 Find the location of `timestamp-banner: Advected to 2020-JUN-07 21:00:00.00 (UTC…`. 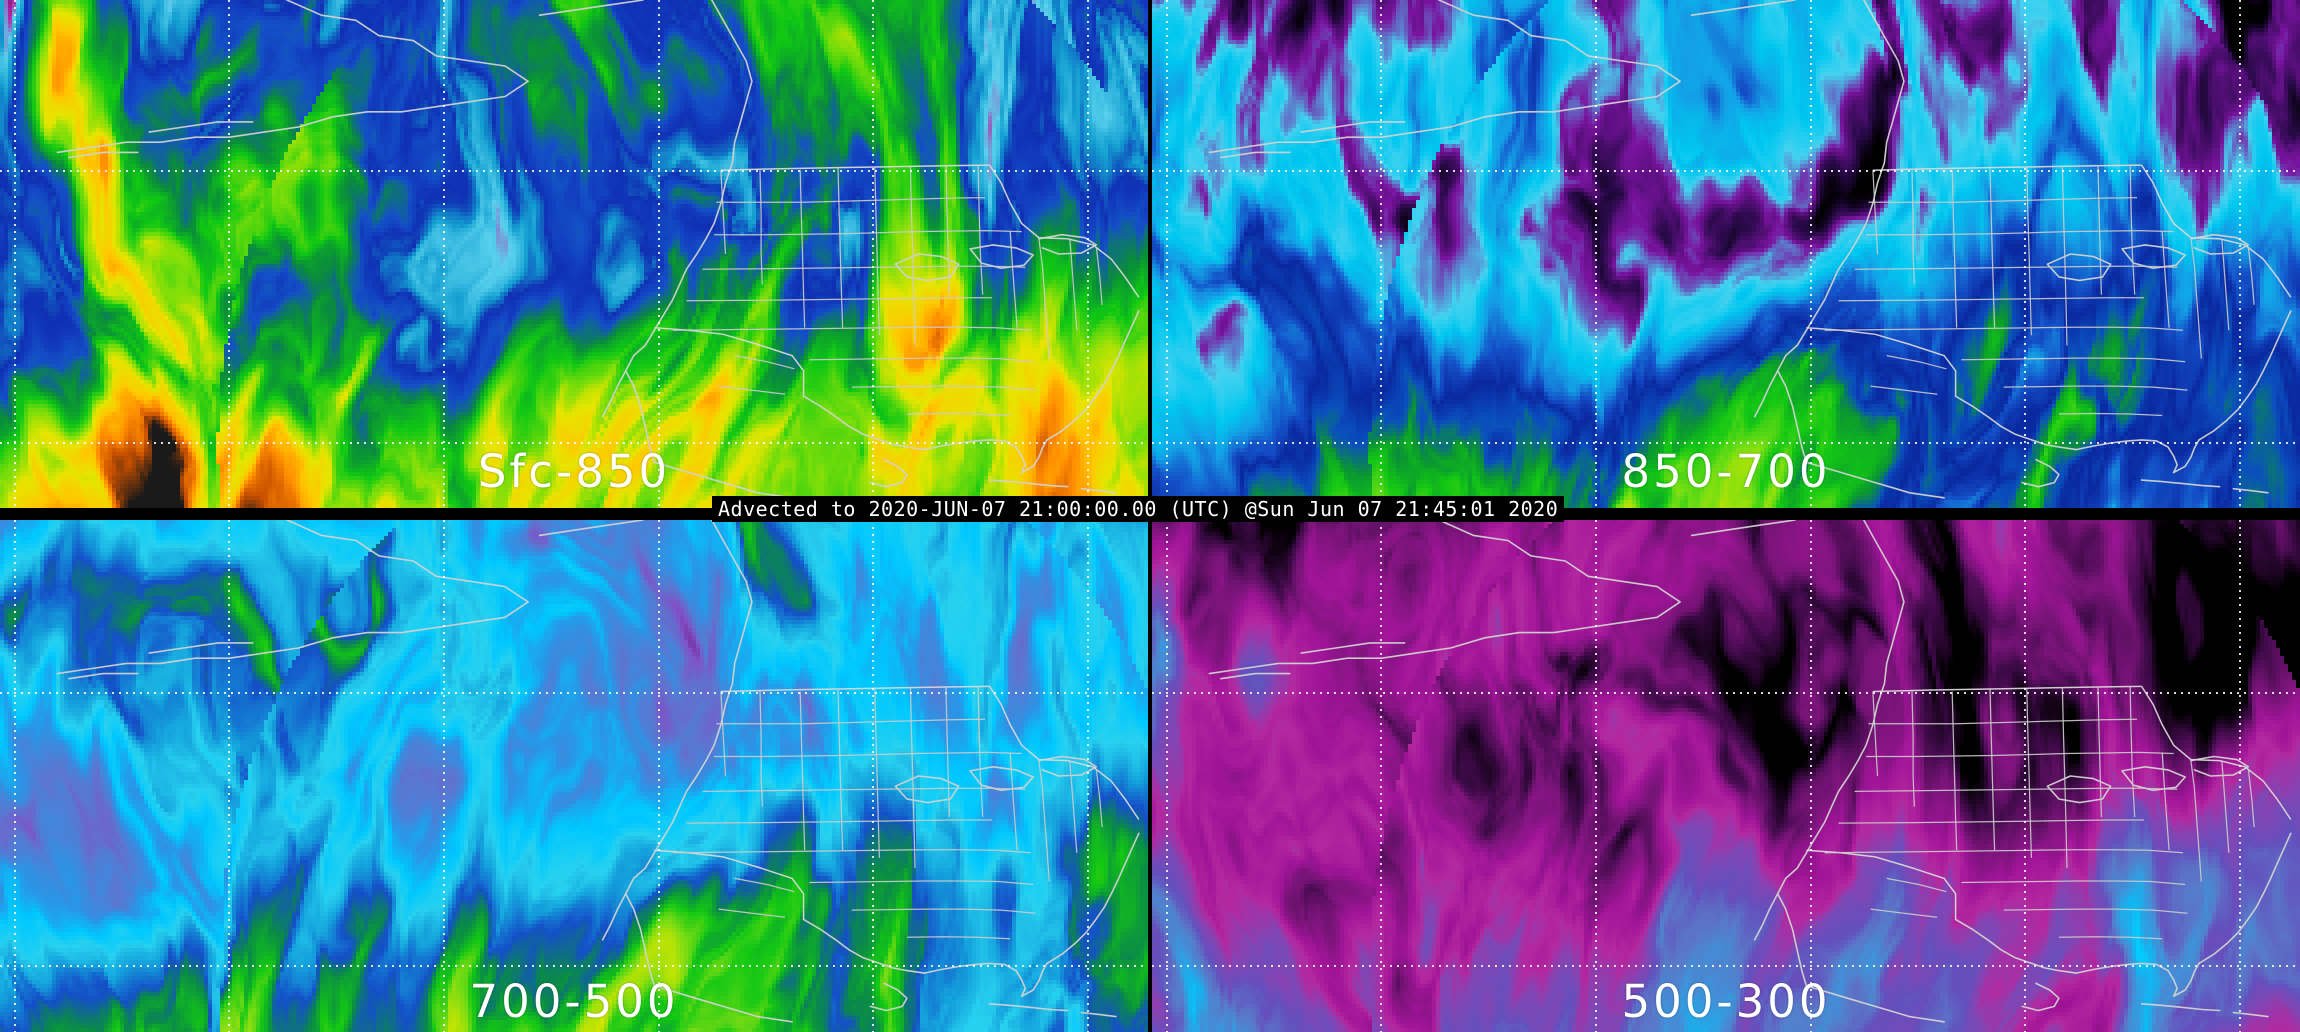

timestamp-banner: Advected to 2020-JUN-07 21:00:00.00 (UTC… is located at coordinates (1138, 509).